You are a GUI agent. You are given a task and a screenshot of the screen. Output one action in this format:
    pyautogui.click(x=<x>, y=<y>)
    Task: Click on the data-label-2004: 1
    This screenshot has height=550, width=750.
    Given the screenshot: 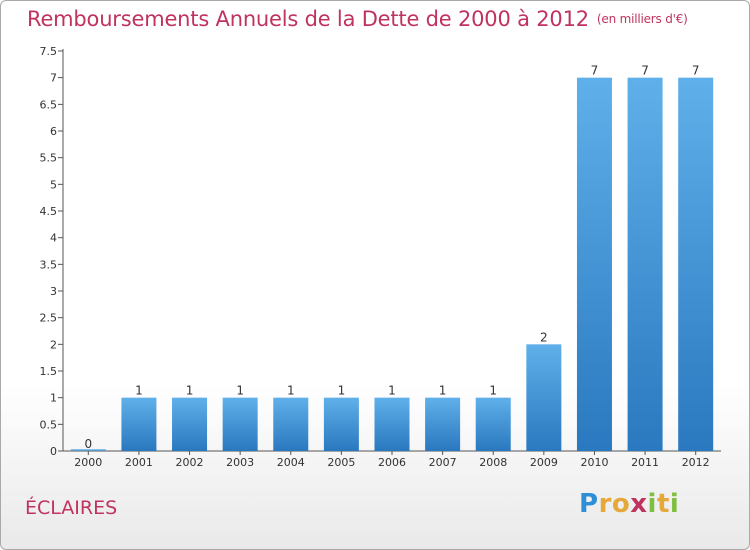 What is the action you would take?
    pyautogui.click(x=291, y=391)
    